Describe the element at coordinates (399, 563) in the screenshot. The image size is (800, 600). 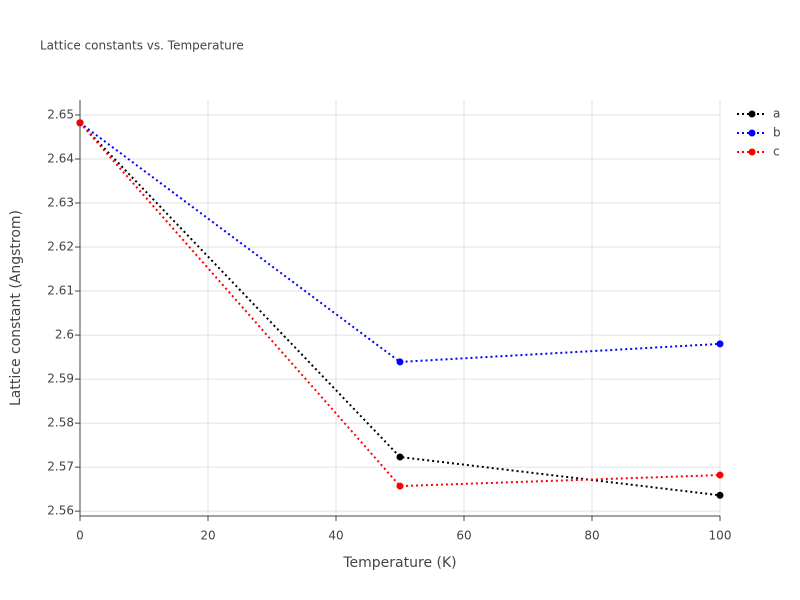
I see `x-axis-label: Temperature (K)` at that location.